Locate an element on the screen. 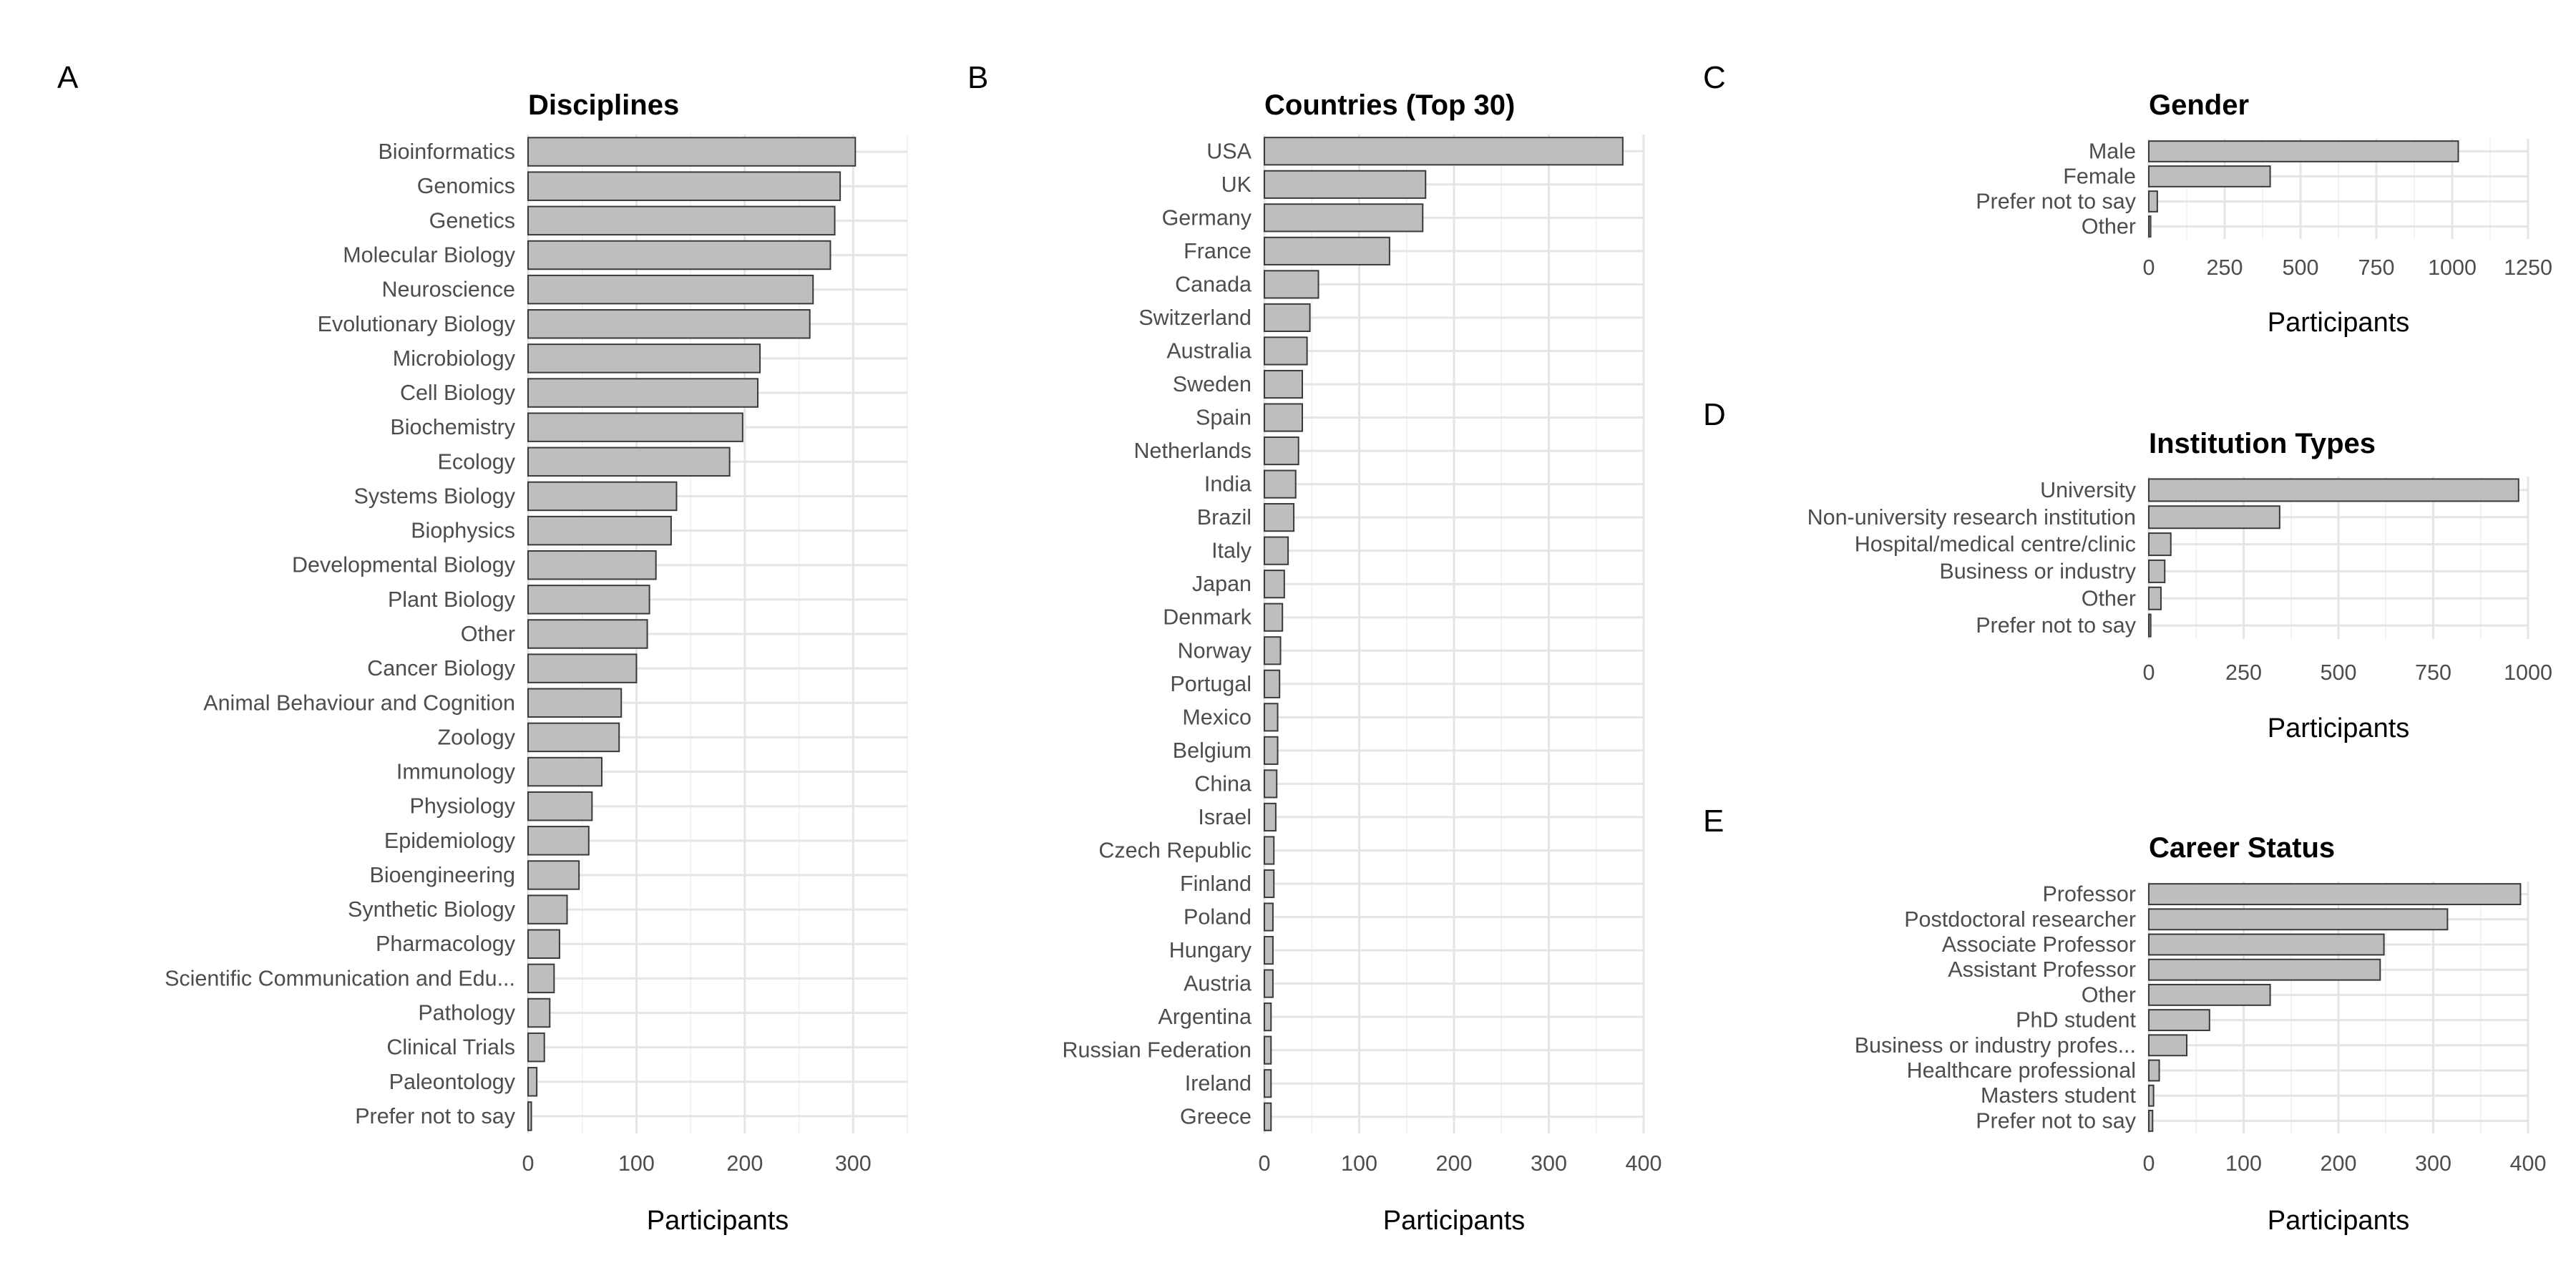 This screenshot has width=2576, height=1288. category-label: Epidemiology is located at coordinates (450, 841).